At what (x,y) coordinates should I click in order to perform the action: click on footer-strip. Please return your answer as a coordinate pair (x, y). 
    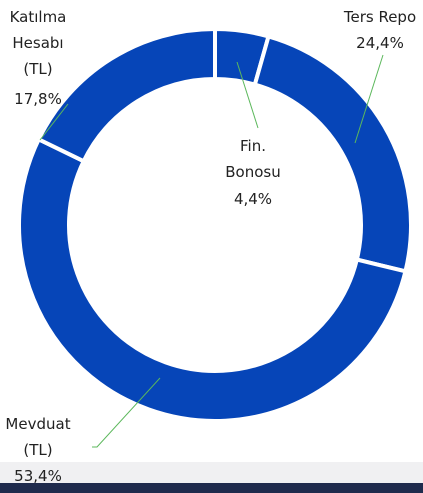
    Looking at the image, I should click on (211, 472).